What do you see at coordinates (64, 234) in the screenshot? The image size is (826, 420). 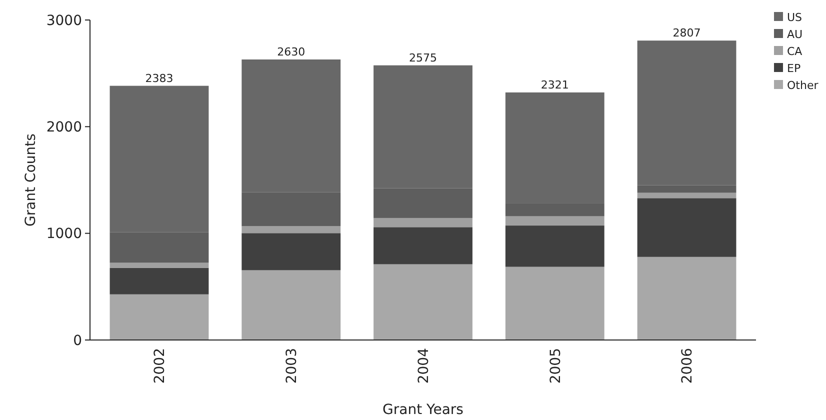 I see `y-tick-label: 1000` at bounding box center [64, 234].